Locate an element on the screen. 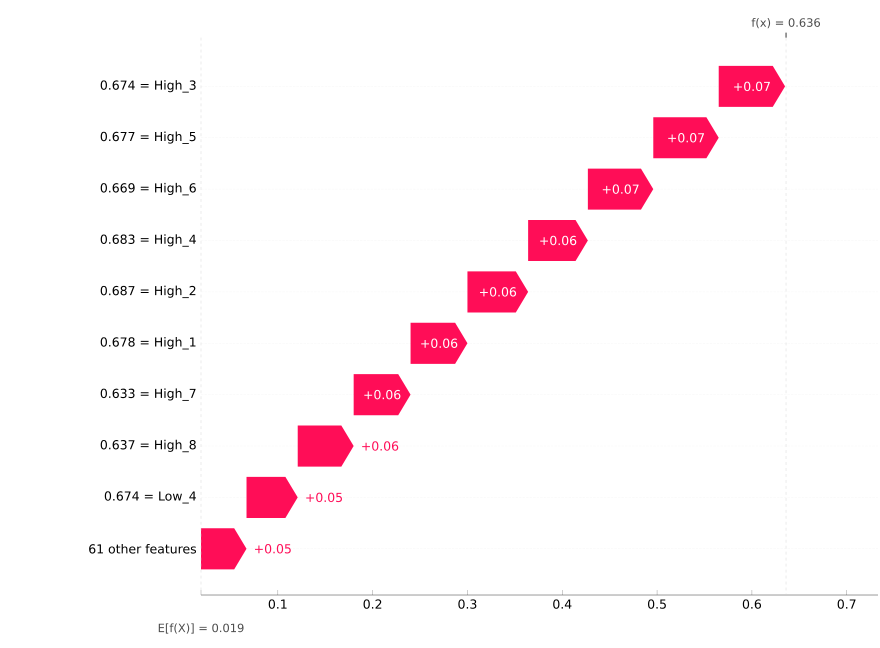 Image resolution: width=880 pixels, height=648 pixels. ref-line-label: f(x) = 0.636 is located at coordinates (786, 23).